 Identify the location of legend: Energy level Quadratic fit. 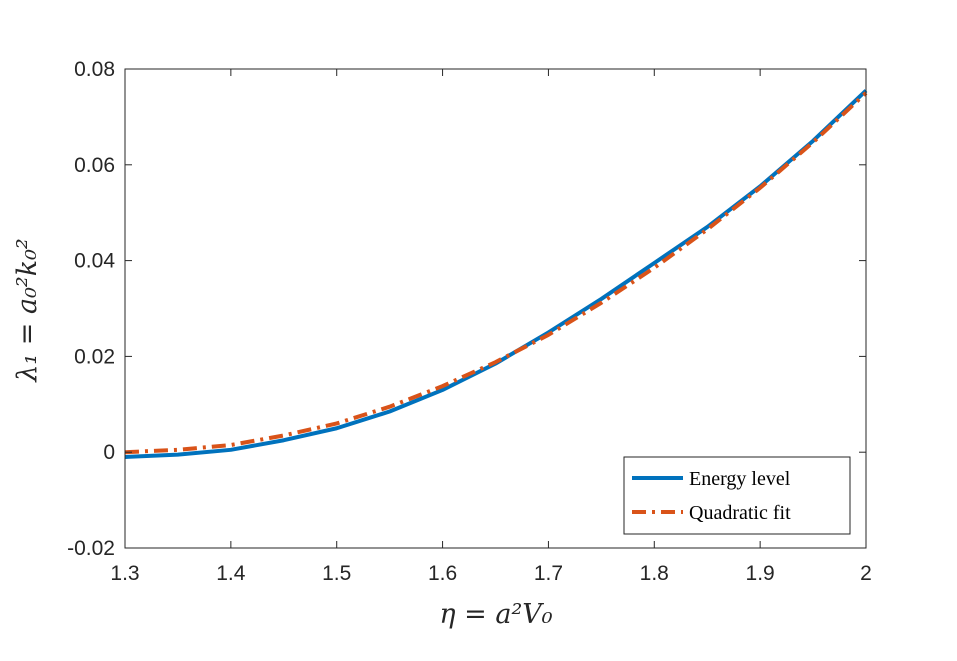
(737, 495).